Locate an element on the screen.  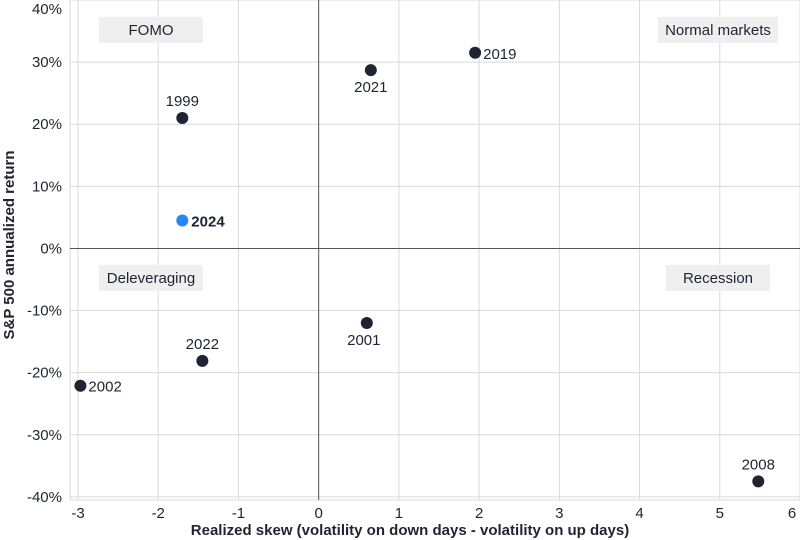
point-label-1999: 1999 is located at coordinates (182, 101).